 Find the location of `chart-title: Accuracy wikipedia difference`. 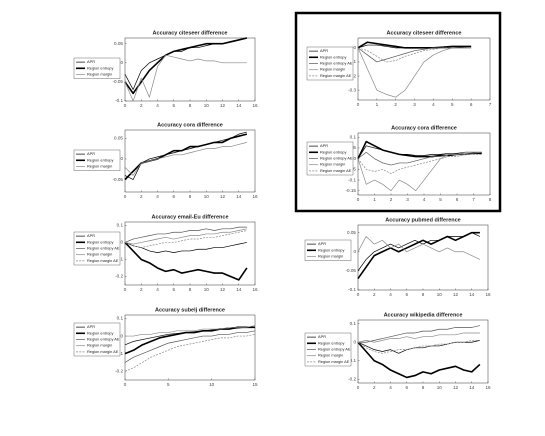

chart-title: Accuracy wikipedia difference is located at coordinates (423, 315).